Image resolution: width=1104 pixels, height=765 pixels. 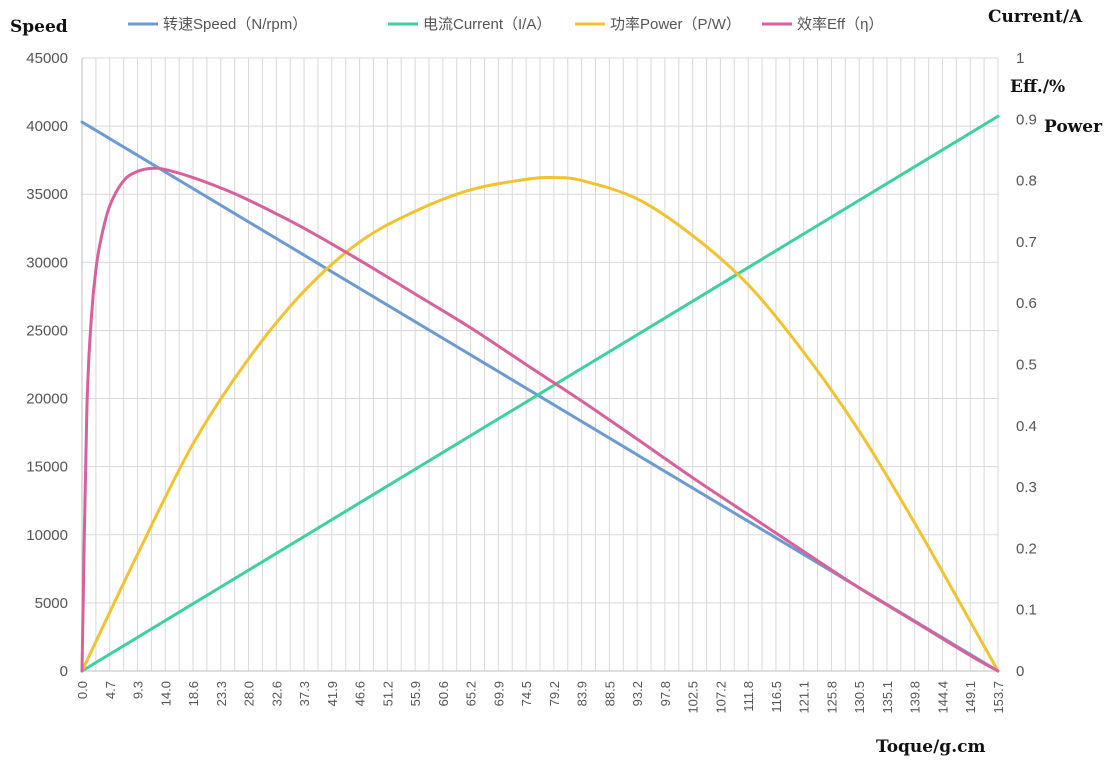 What do you see at coordinates (665, 693) in the screenshot?
I see `x-tick-label: 97.8` at bounding box center [665, 693].